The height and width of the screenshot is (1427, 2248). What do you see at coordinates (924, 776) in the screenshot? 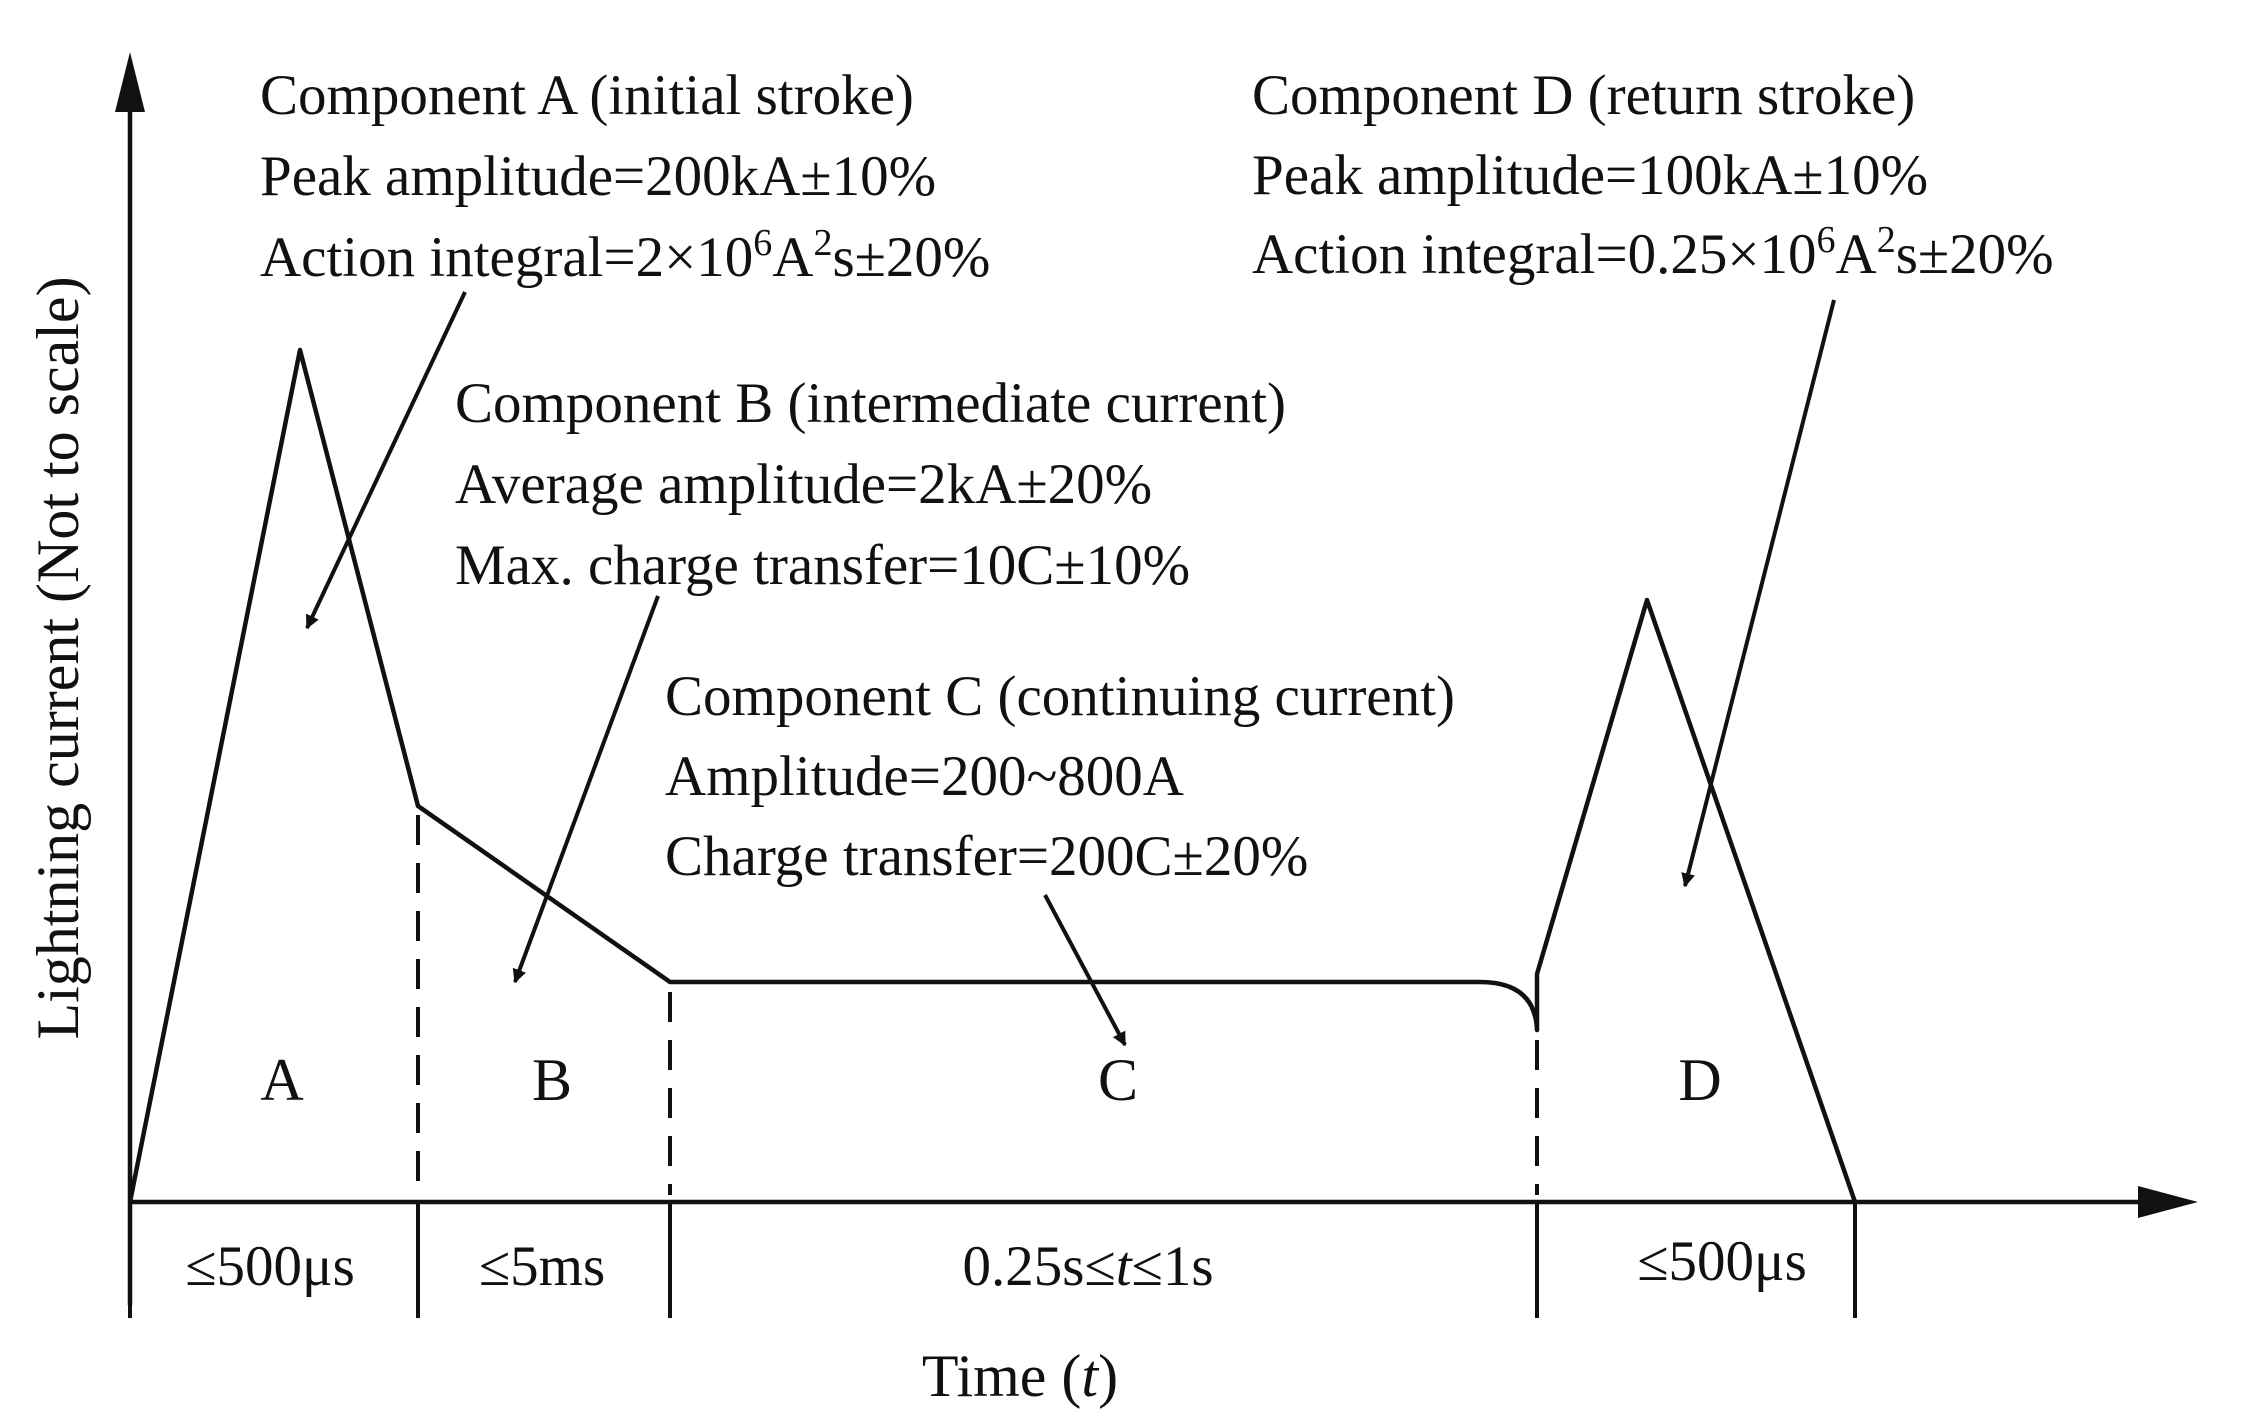
I see `component-c-amplitude: Amplitude=200~800A` at bounding box center [924, 776].